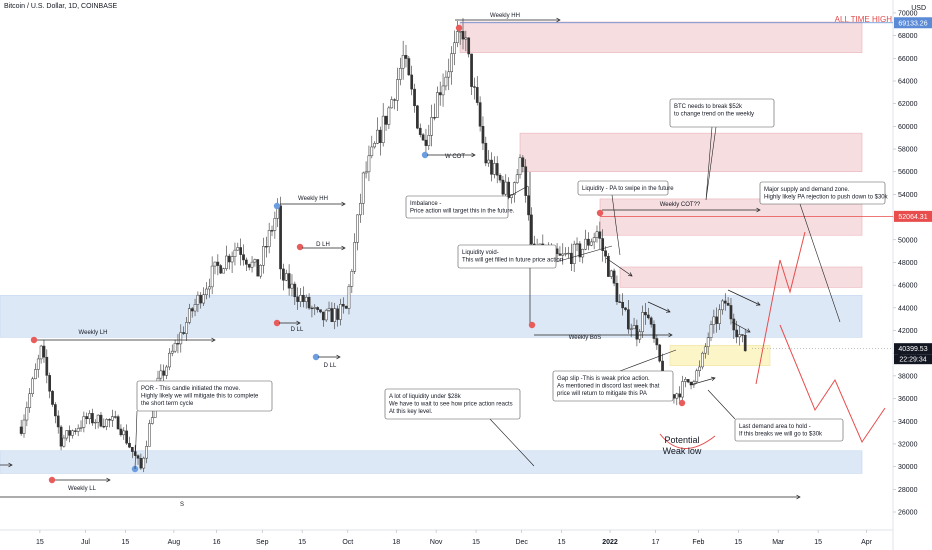  Describe the element at coordinates (602, 394) in the screenshot. I see `gap-slip-note-line: price will return to mitigate this PA` at that location.